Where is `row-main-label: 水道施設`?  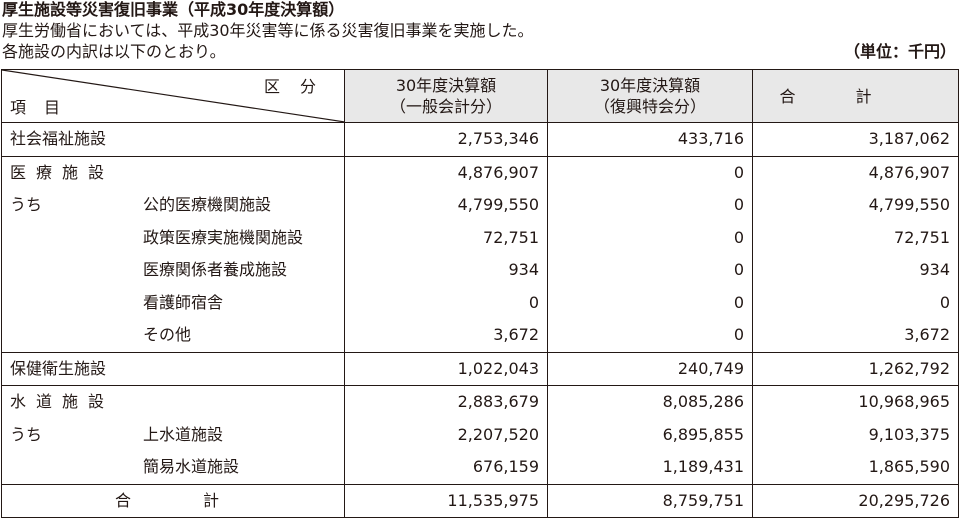 row-main-label: 水道施設 is located at coordinates (62, 402).